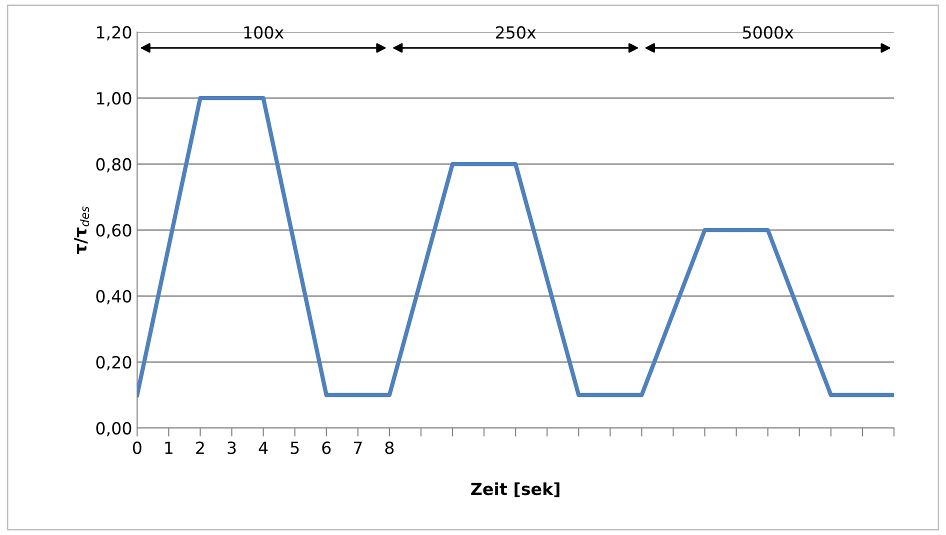 The width and height of the screenshot is (946, 535). What do you see at coordinates (82, 230) in the screenshot?
I see `y-axis-title: τ/τ$_{des}$` at bounding box center [82, 230].